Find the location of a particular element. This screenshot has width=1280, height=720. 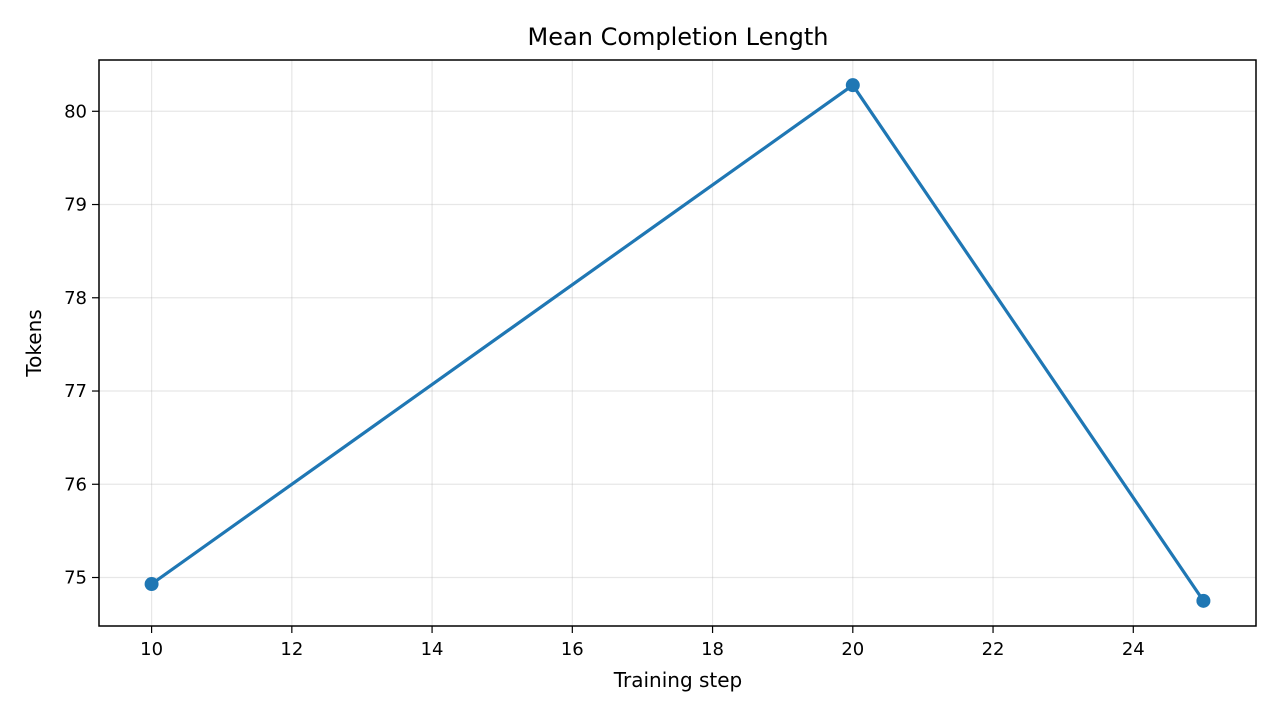

y-axis-label: Tokens is located at coordinates (34, 343).